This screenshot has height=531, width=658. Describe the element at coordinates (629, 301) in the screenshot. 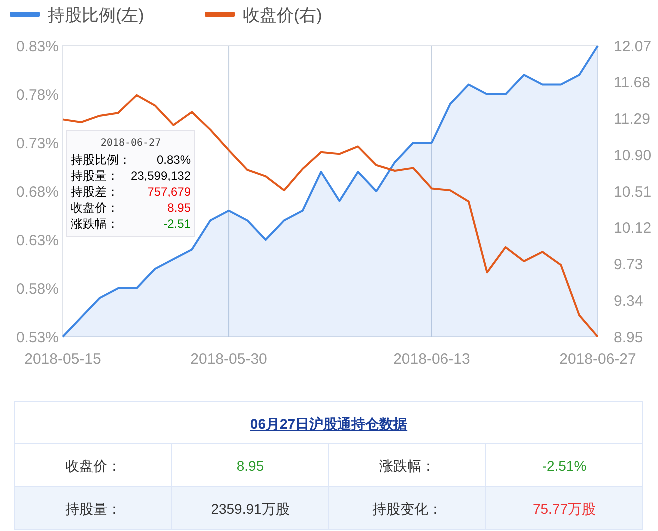

I see `y2-tick-label: 9.34` at that location.